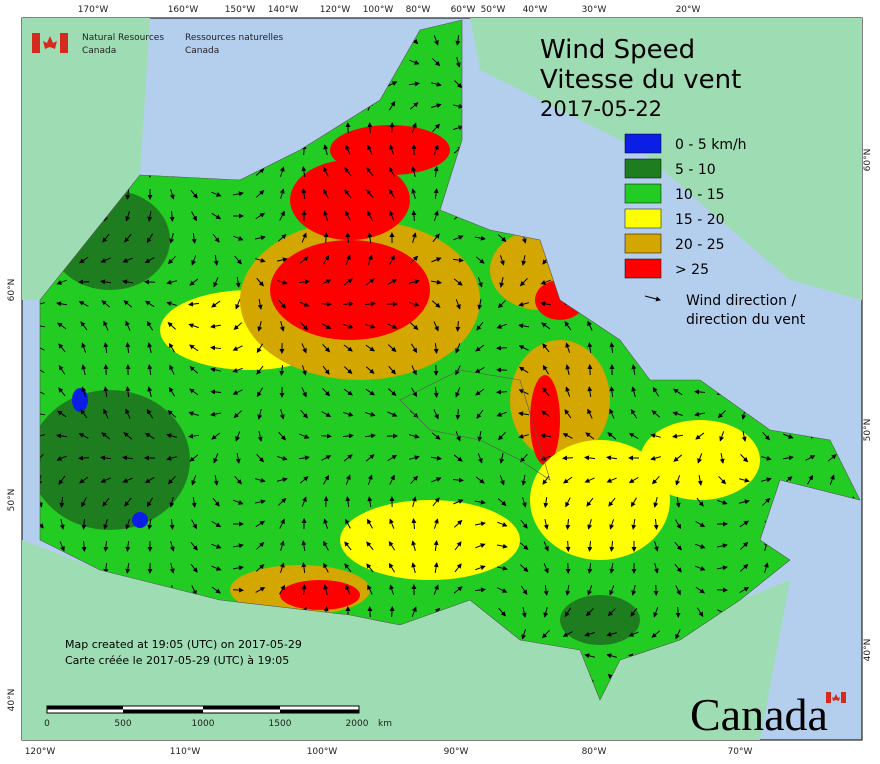 The image size is (880, 764). I want to click on graticule-label: 150°W, so click(240, 10).